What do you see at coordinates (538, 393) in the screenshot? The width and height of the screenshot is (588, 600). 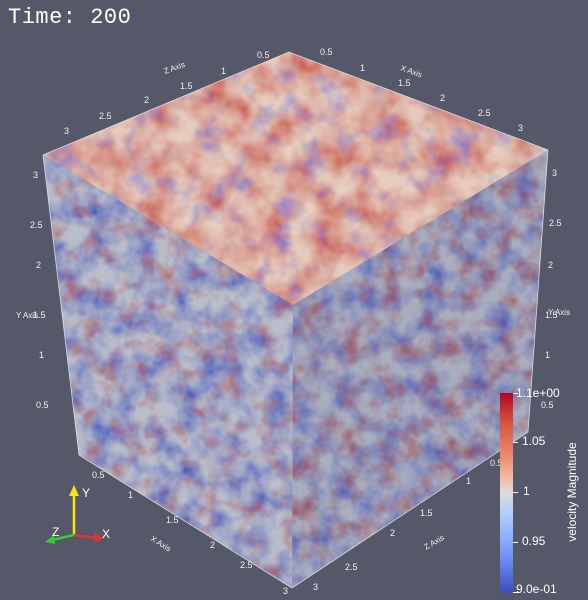 I see `colorbar-max-label: 1.1e+00` at bounding box center [538, 393].